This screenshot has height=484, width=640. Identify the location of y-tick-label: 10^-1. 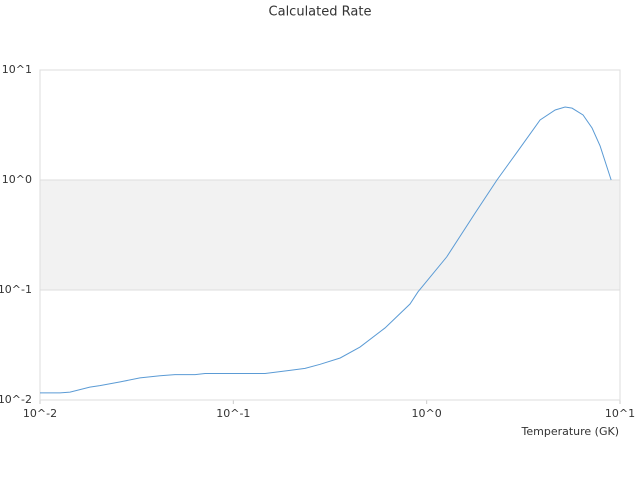
(16, 289).